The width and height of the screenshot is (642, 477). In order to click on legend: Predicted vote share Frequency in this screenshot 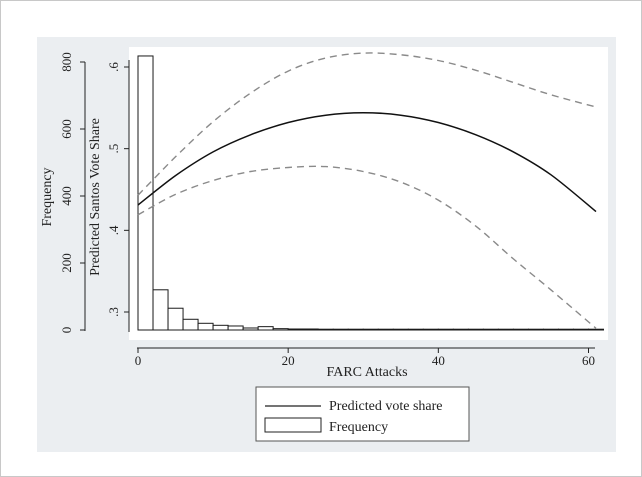, I will do `click(362, 414)`.